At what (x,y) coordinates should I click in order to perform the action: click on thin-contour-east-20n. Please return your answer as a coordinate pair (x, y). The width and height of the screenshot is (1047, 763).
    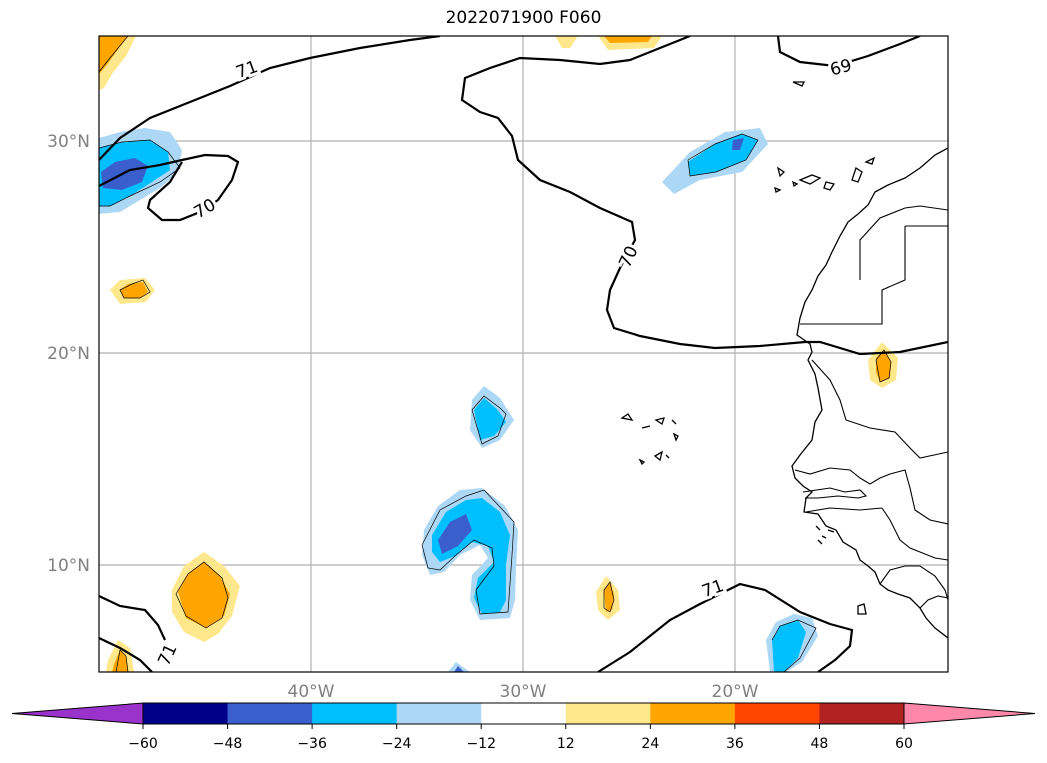
    Looking at the image, I should click on (883, 366).